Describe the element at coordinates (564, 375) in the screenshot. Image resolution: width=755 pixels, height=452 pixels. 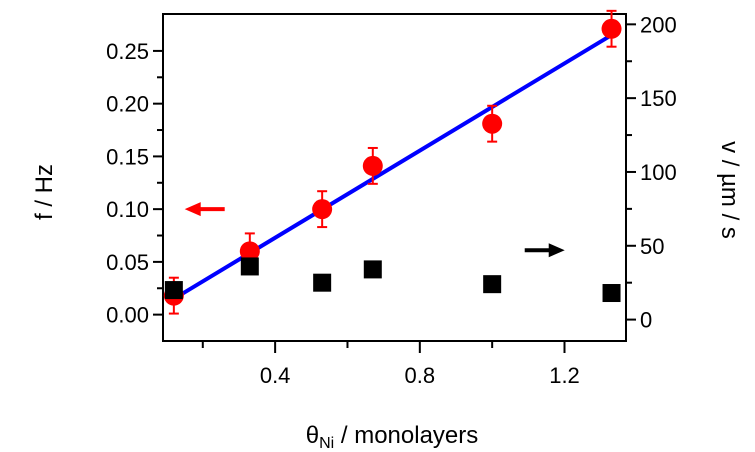
I see `x-tick-label: 1.2` at that location.